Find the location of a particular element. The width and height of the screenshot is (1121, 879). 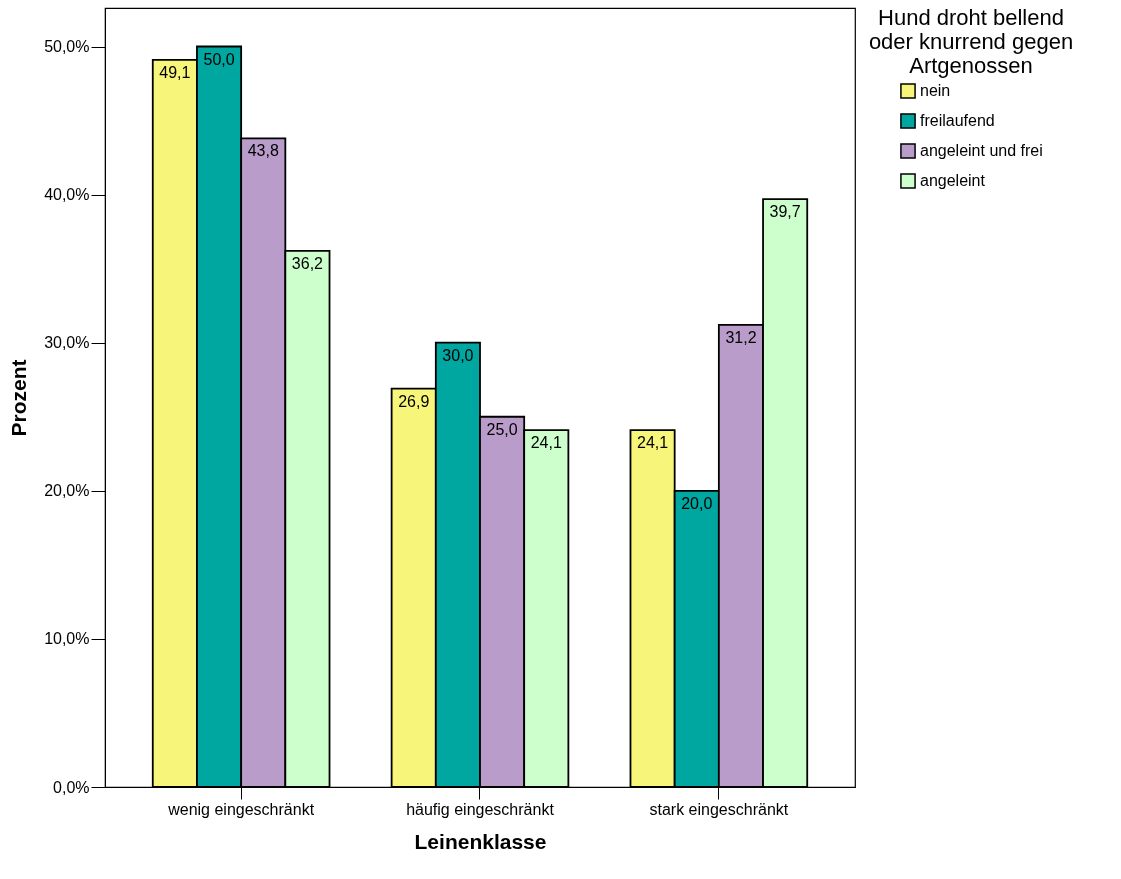

x-tick-label: stark eingeschränkt is located at coordinates (719, 809).